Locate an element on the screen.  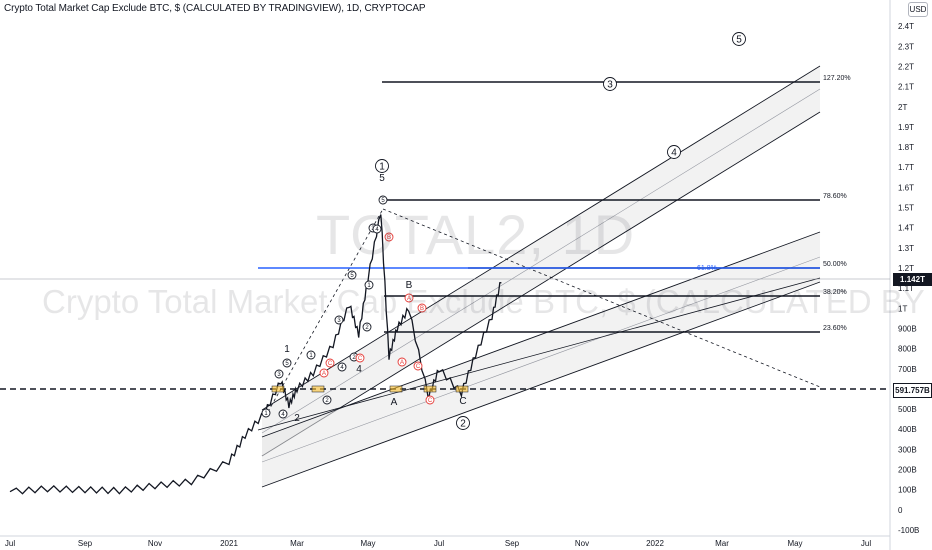
wave-circled-1-circle is located at coordinates (382, 166).